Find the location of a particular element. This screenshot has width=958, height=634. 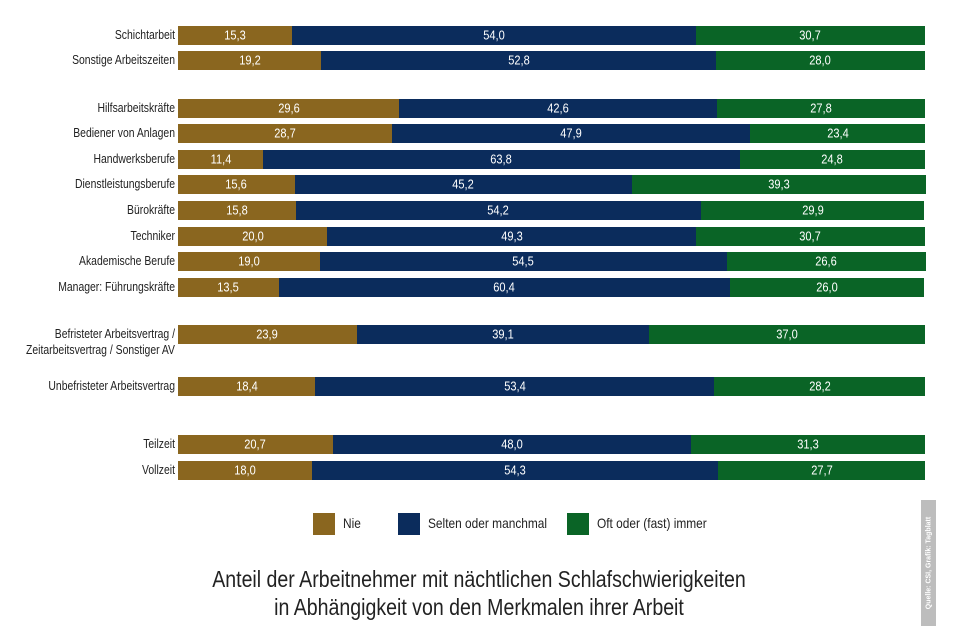

data-label: 24,8 is located at coordinates (832, 159).